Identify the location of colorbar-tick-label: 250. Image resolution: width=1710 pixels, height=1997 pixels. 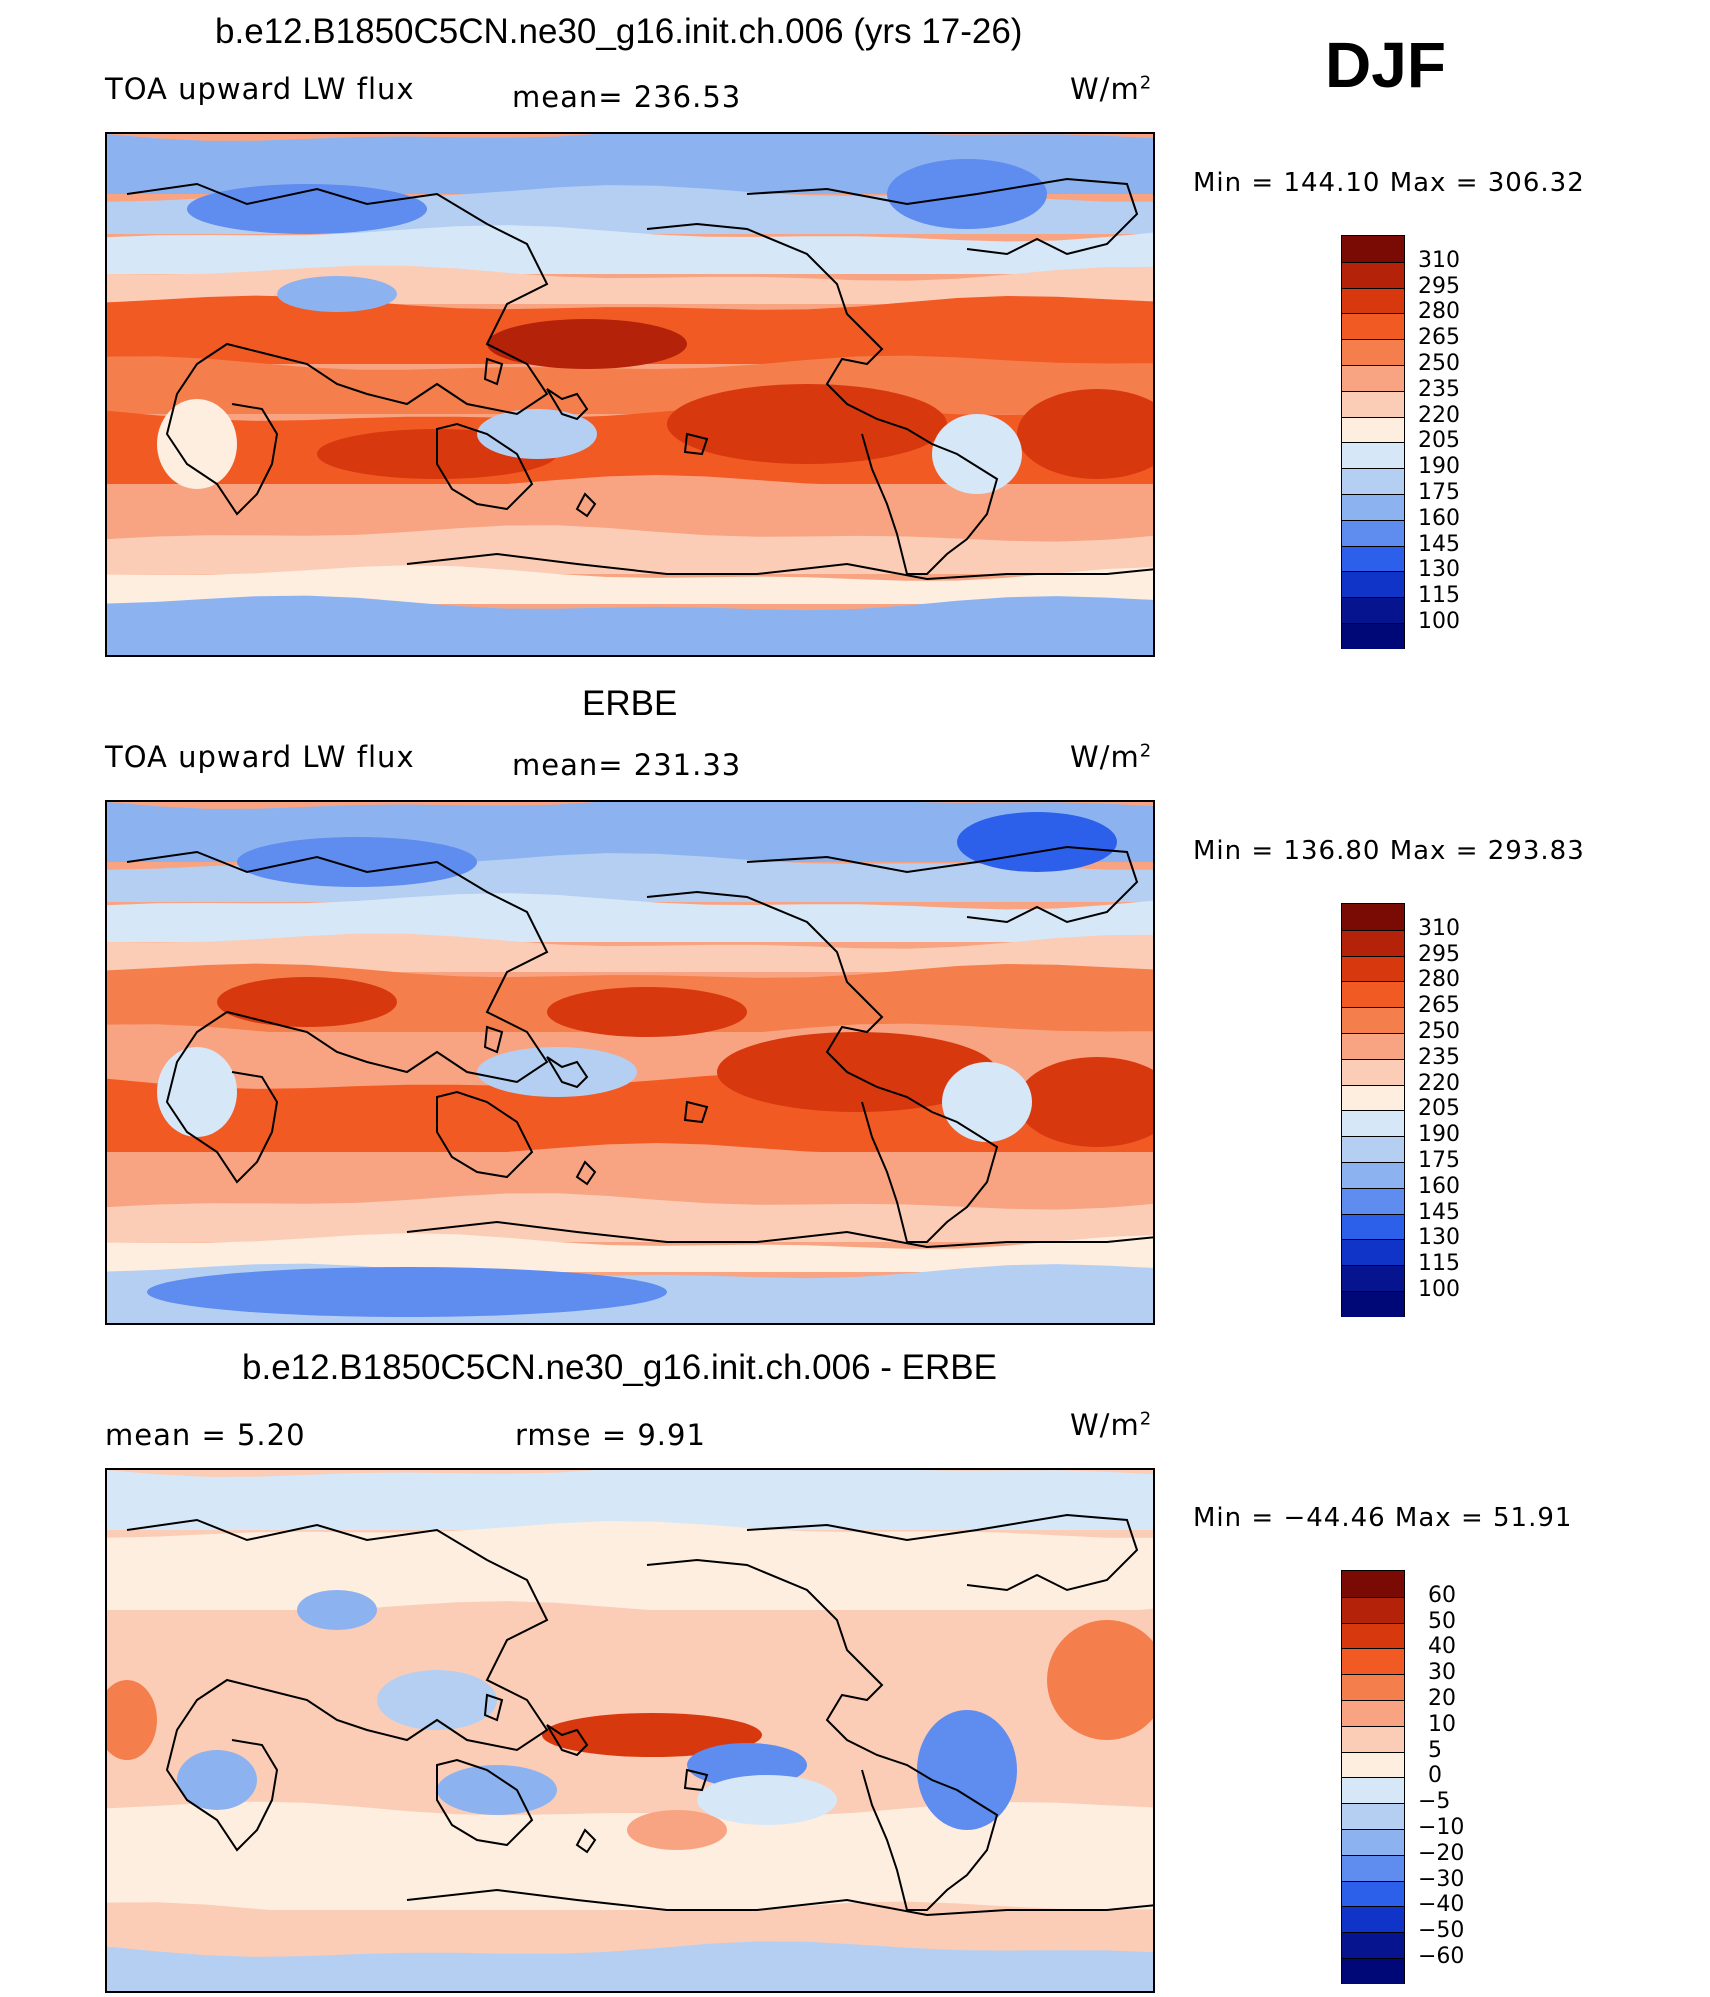
(1439, 1031).